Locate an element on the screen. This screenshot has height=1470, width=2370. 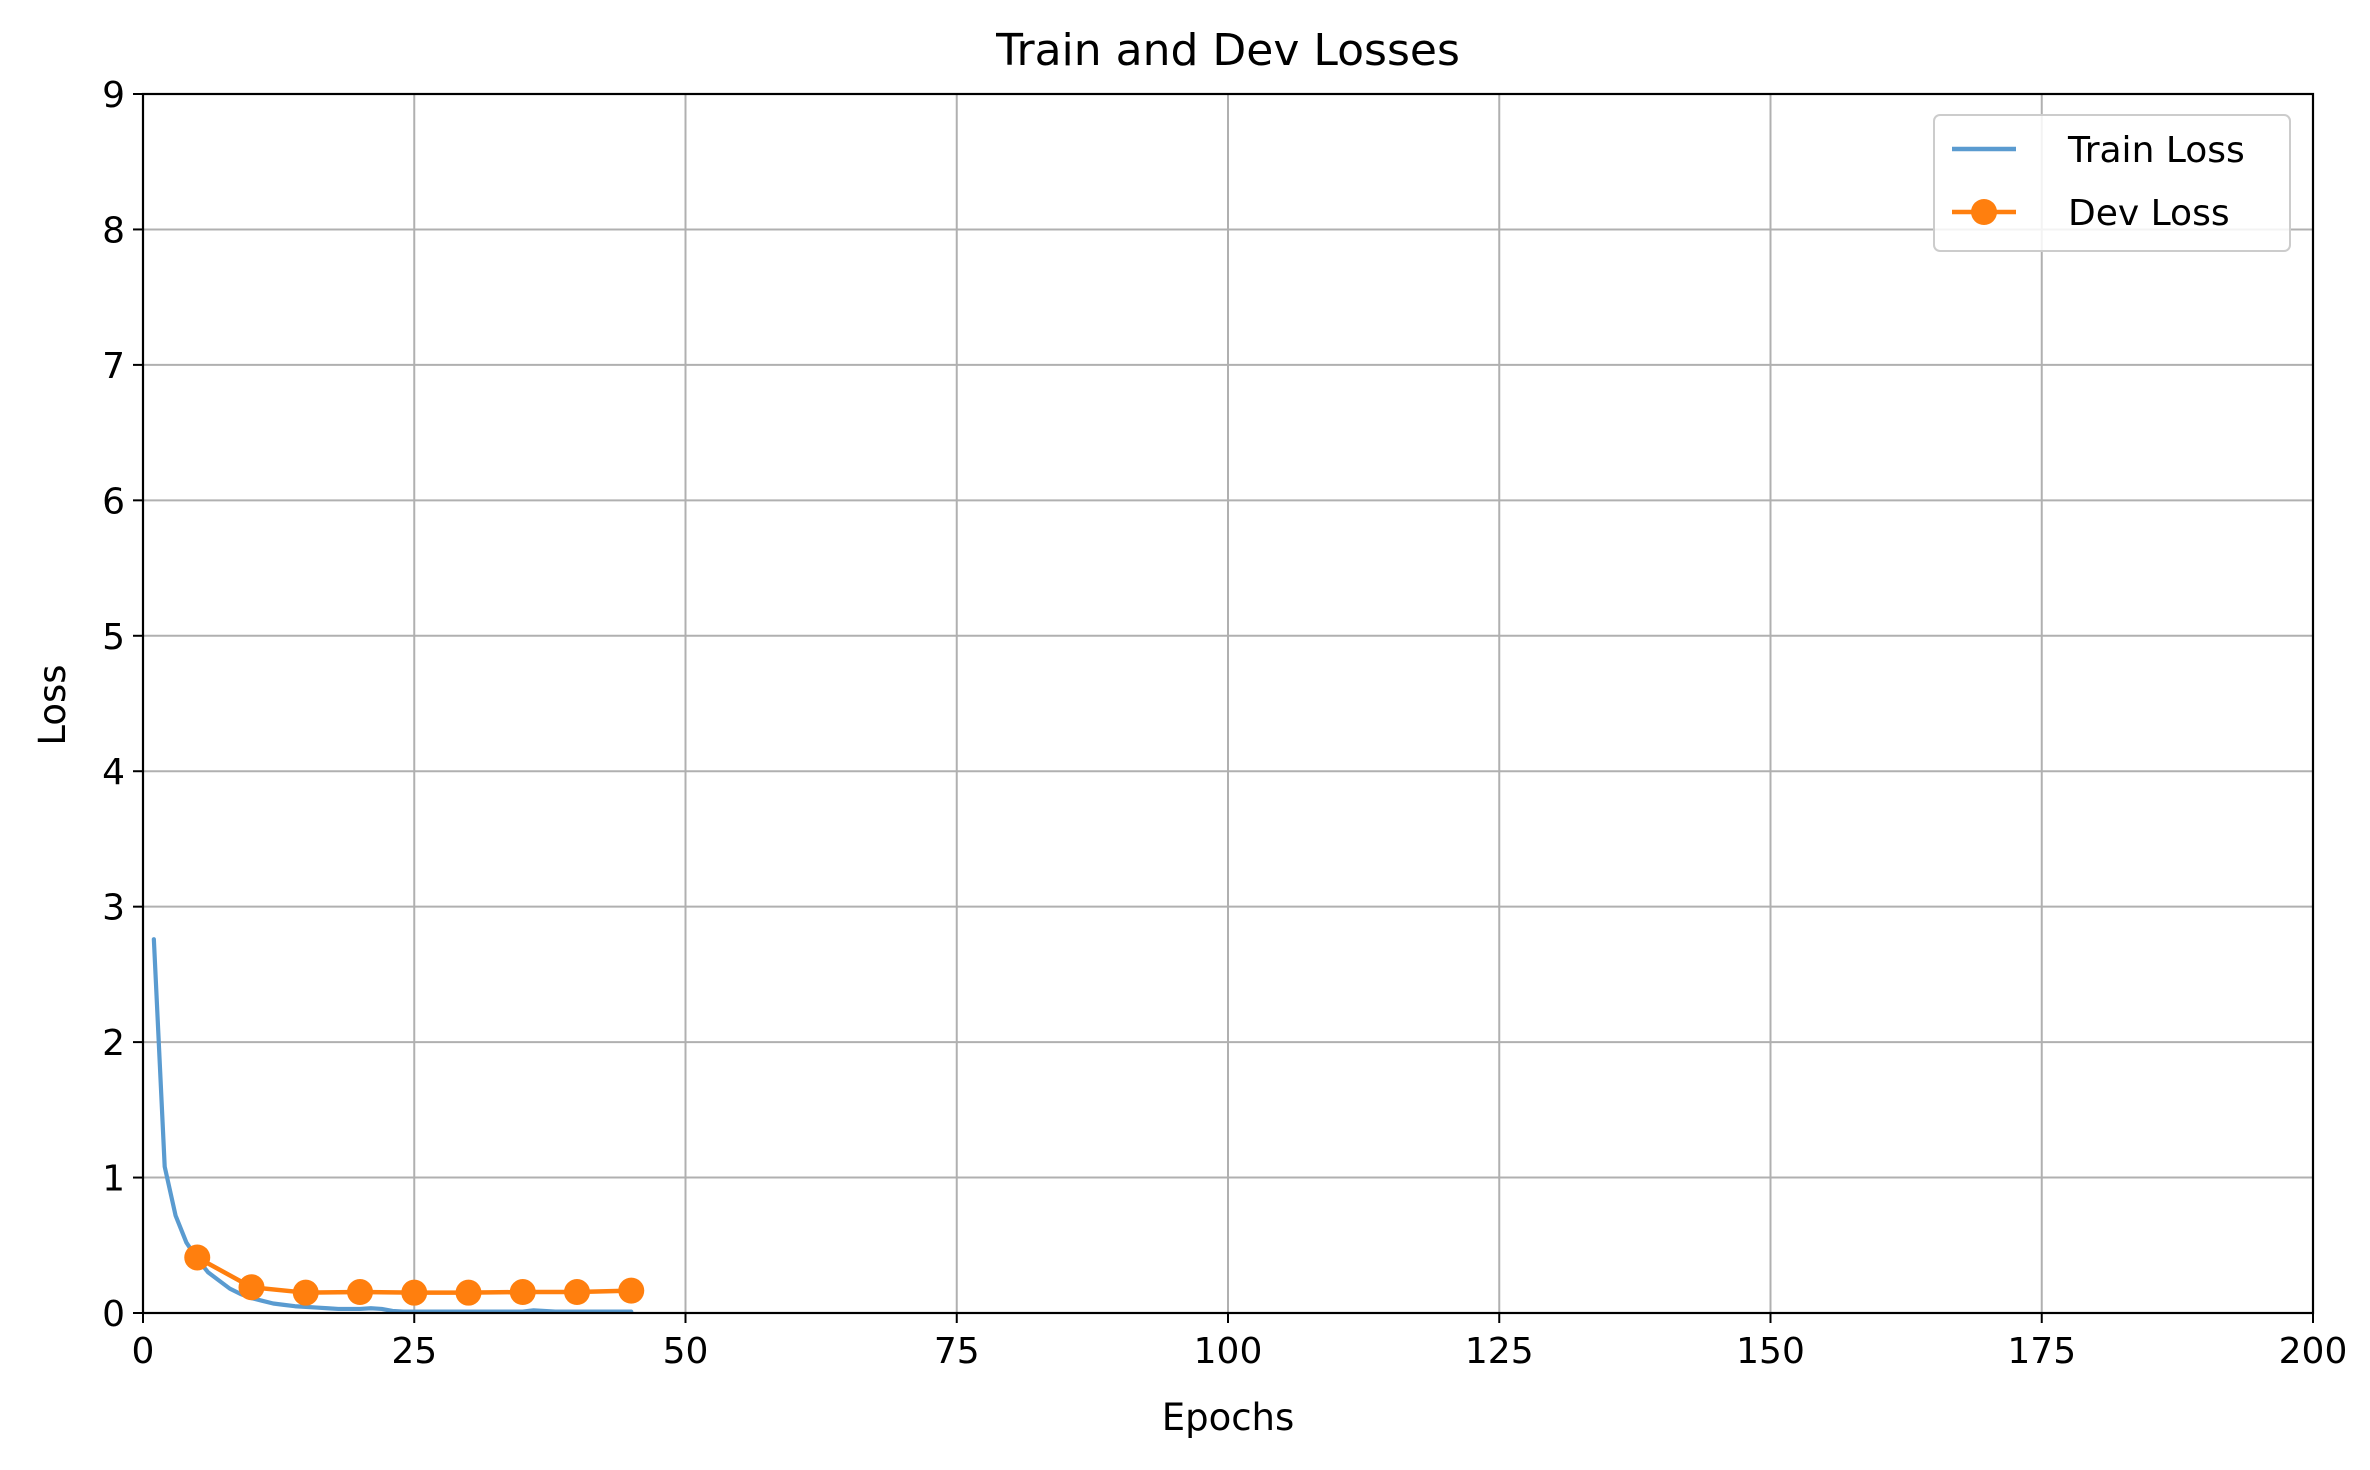
y-tick-label: 2 is located at coordinates (113, 1043).